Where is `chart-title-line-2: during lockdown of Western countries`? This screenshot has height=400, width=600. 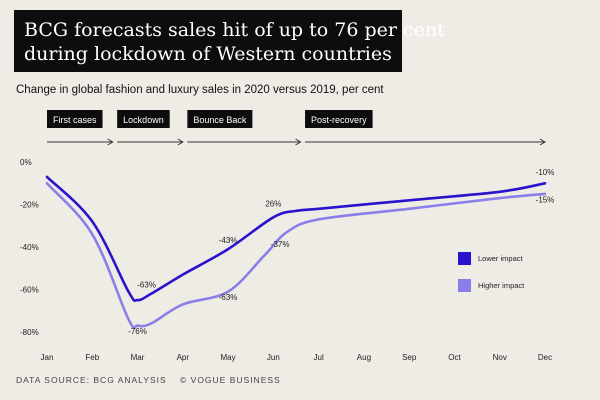 chart-title-line-2: during lockdown of Western countries is located at coordinates (208, 54).